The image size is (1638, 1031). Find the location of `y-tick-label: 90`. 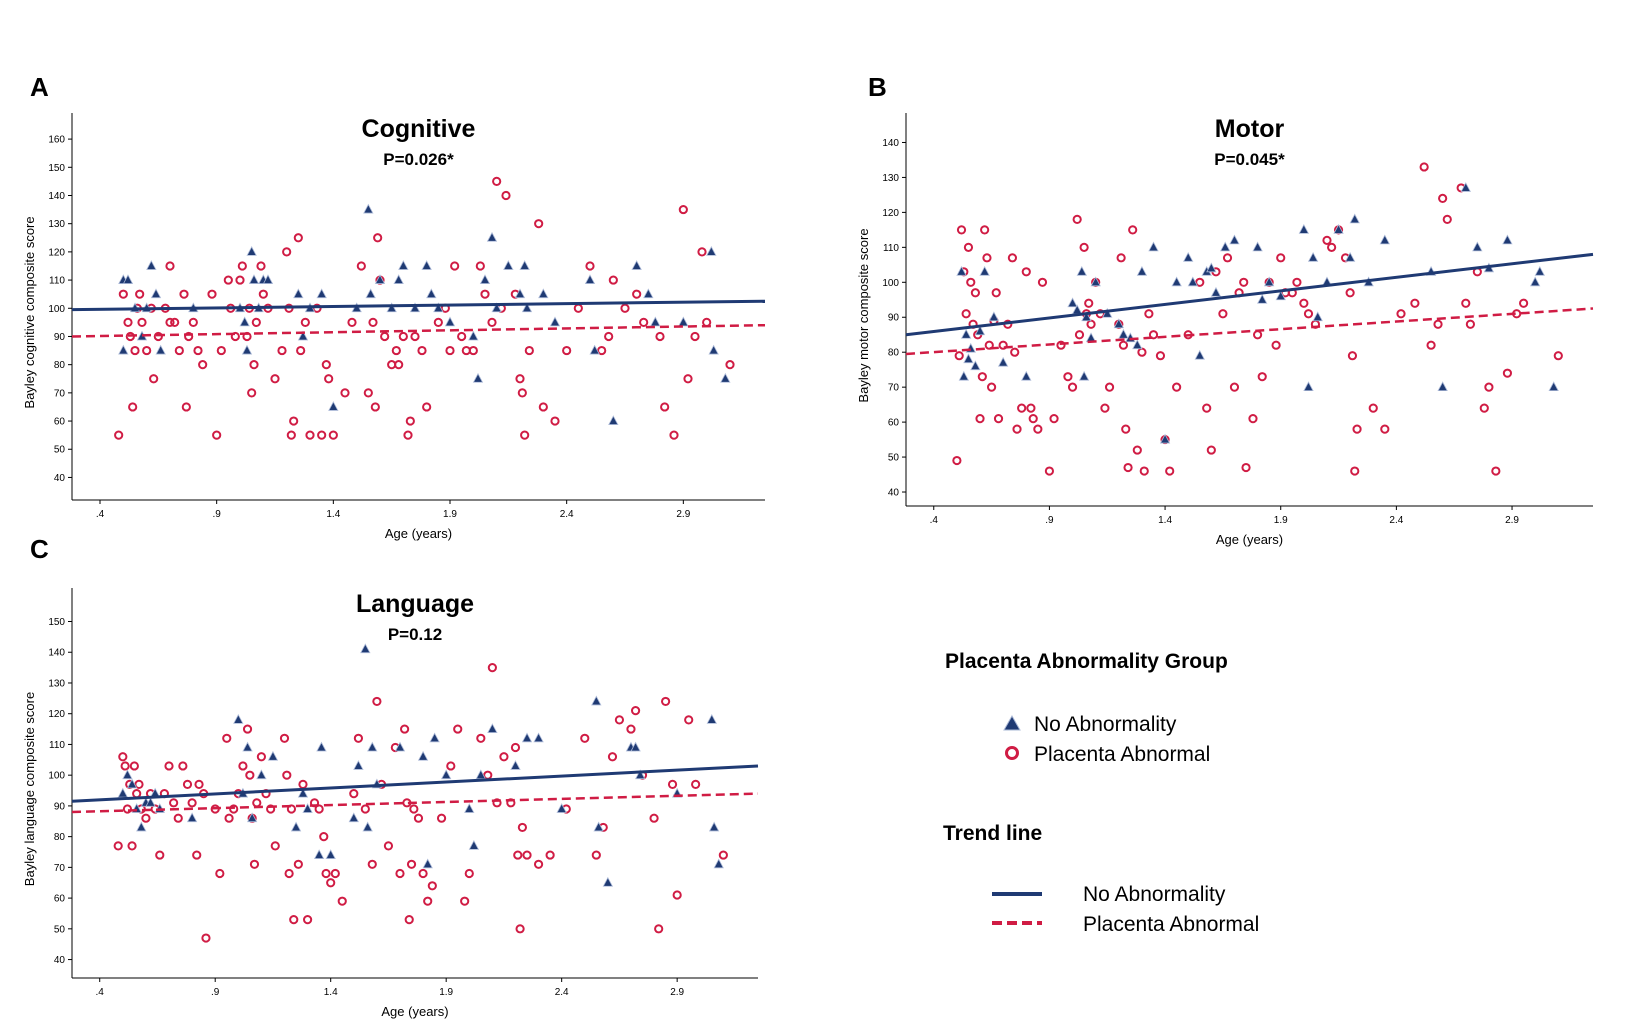

y-tick-label: 90 is located at coordinates (60, 806).